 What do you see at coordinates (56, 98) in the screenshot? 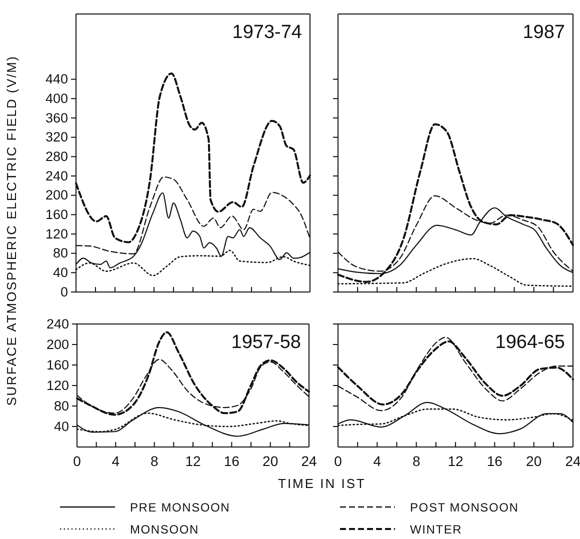
I see `y-tick-label: 400` at bounding box center [56, 98].